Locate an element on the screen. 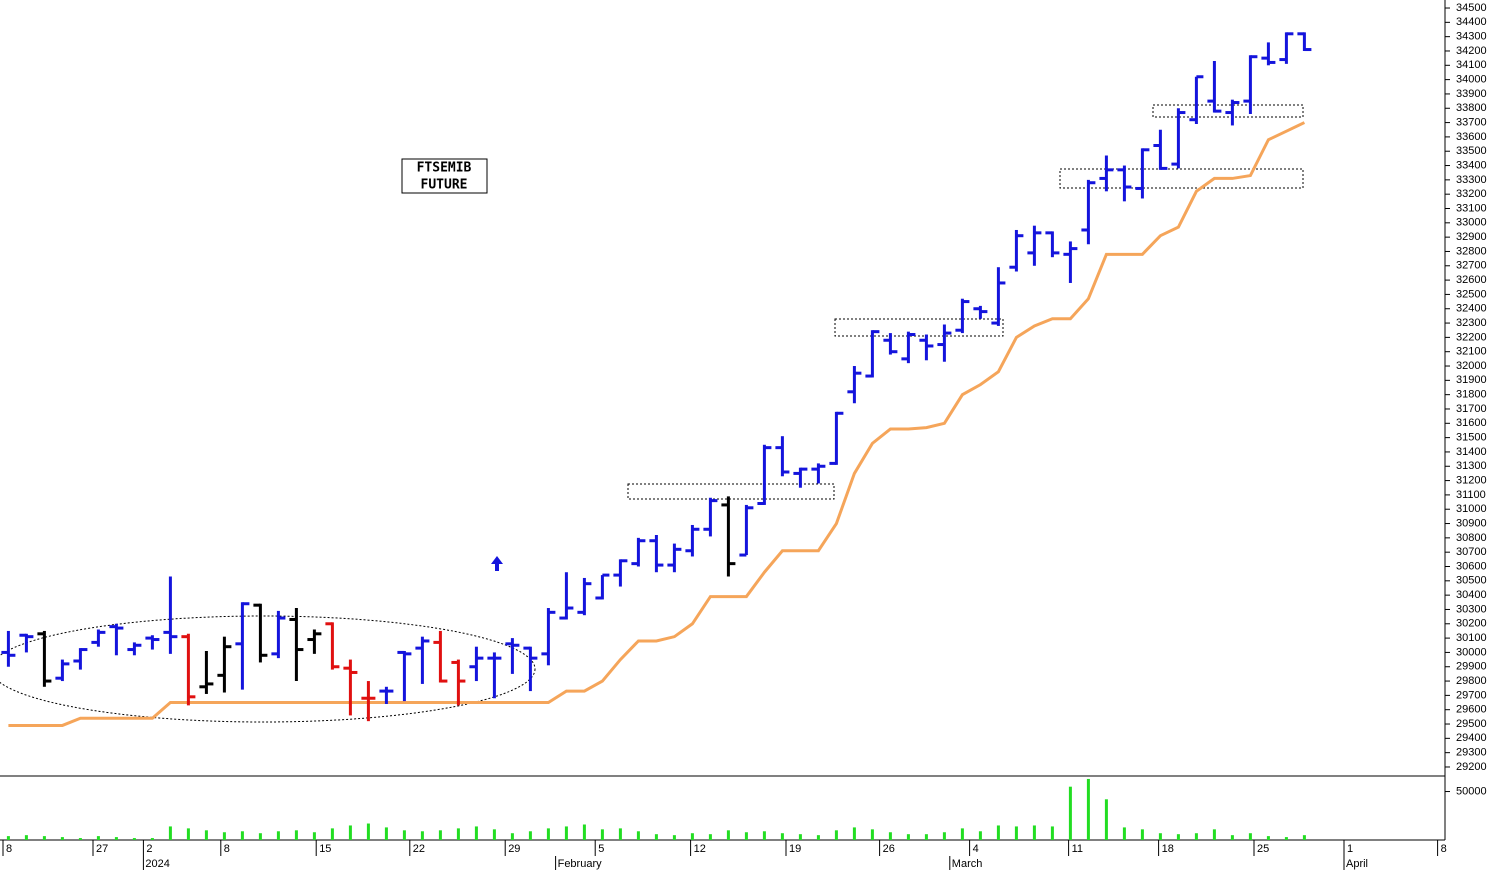 This screenshot has width=1493, height=870. x-tick-label: 19 is located at coordinates (795, 849).